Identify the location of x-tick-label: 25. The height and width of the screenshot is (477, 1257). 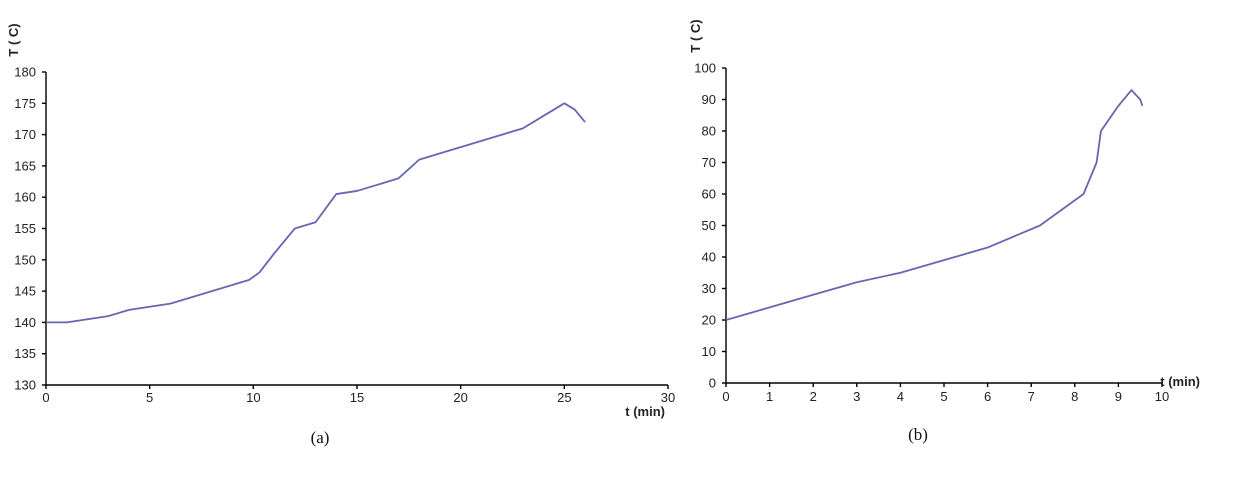
(564, 397).